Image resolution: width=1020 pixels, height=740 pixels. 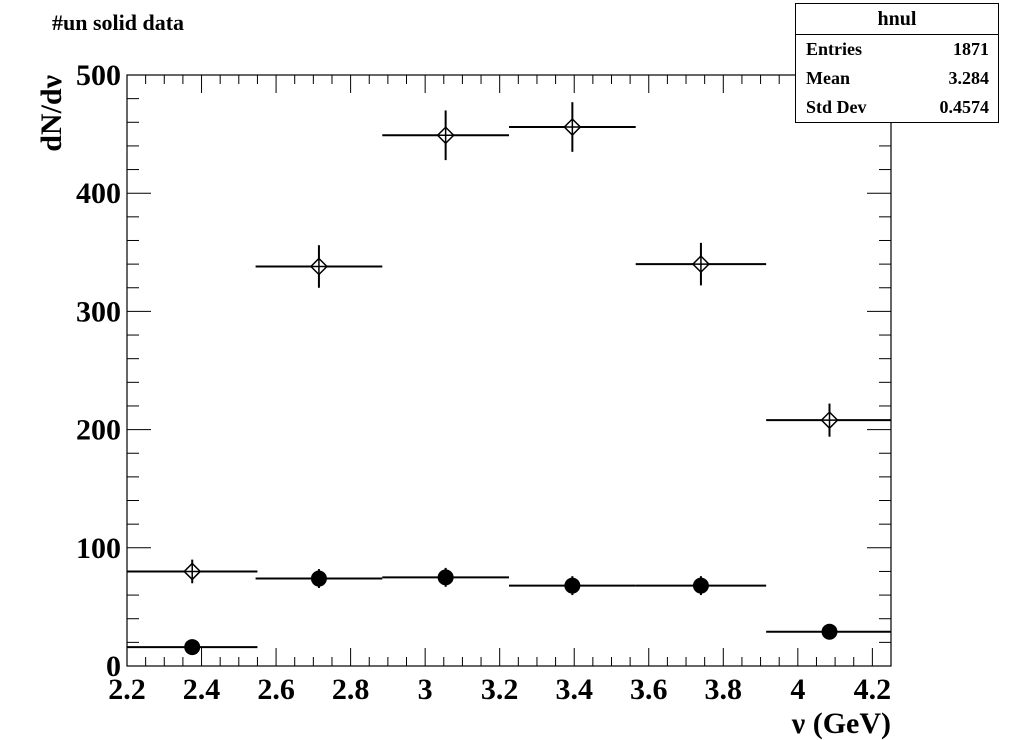 What do you see at coordinates (202, 689) in the screenshot?
I see `x-tick-label: 2.4` at bounding box center [202, 689].